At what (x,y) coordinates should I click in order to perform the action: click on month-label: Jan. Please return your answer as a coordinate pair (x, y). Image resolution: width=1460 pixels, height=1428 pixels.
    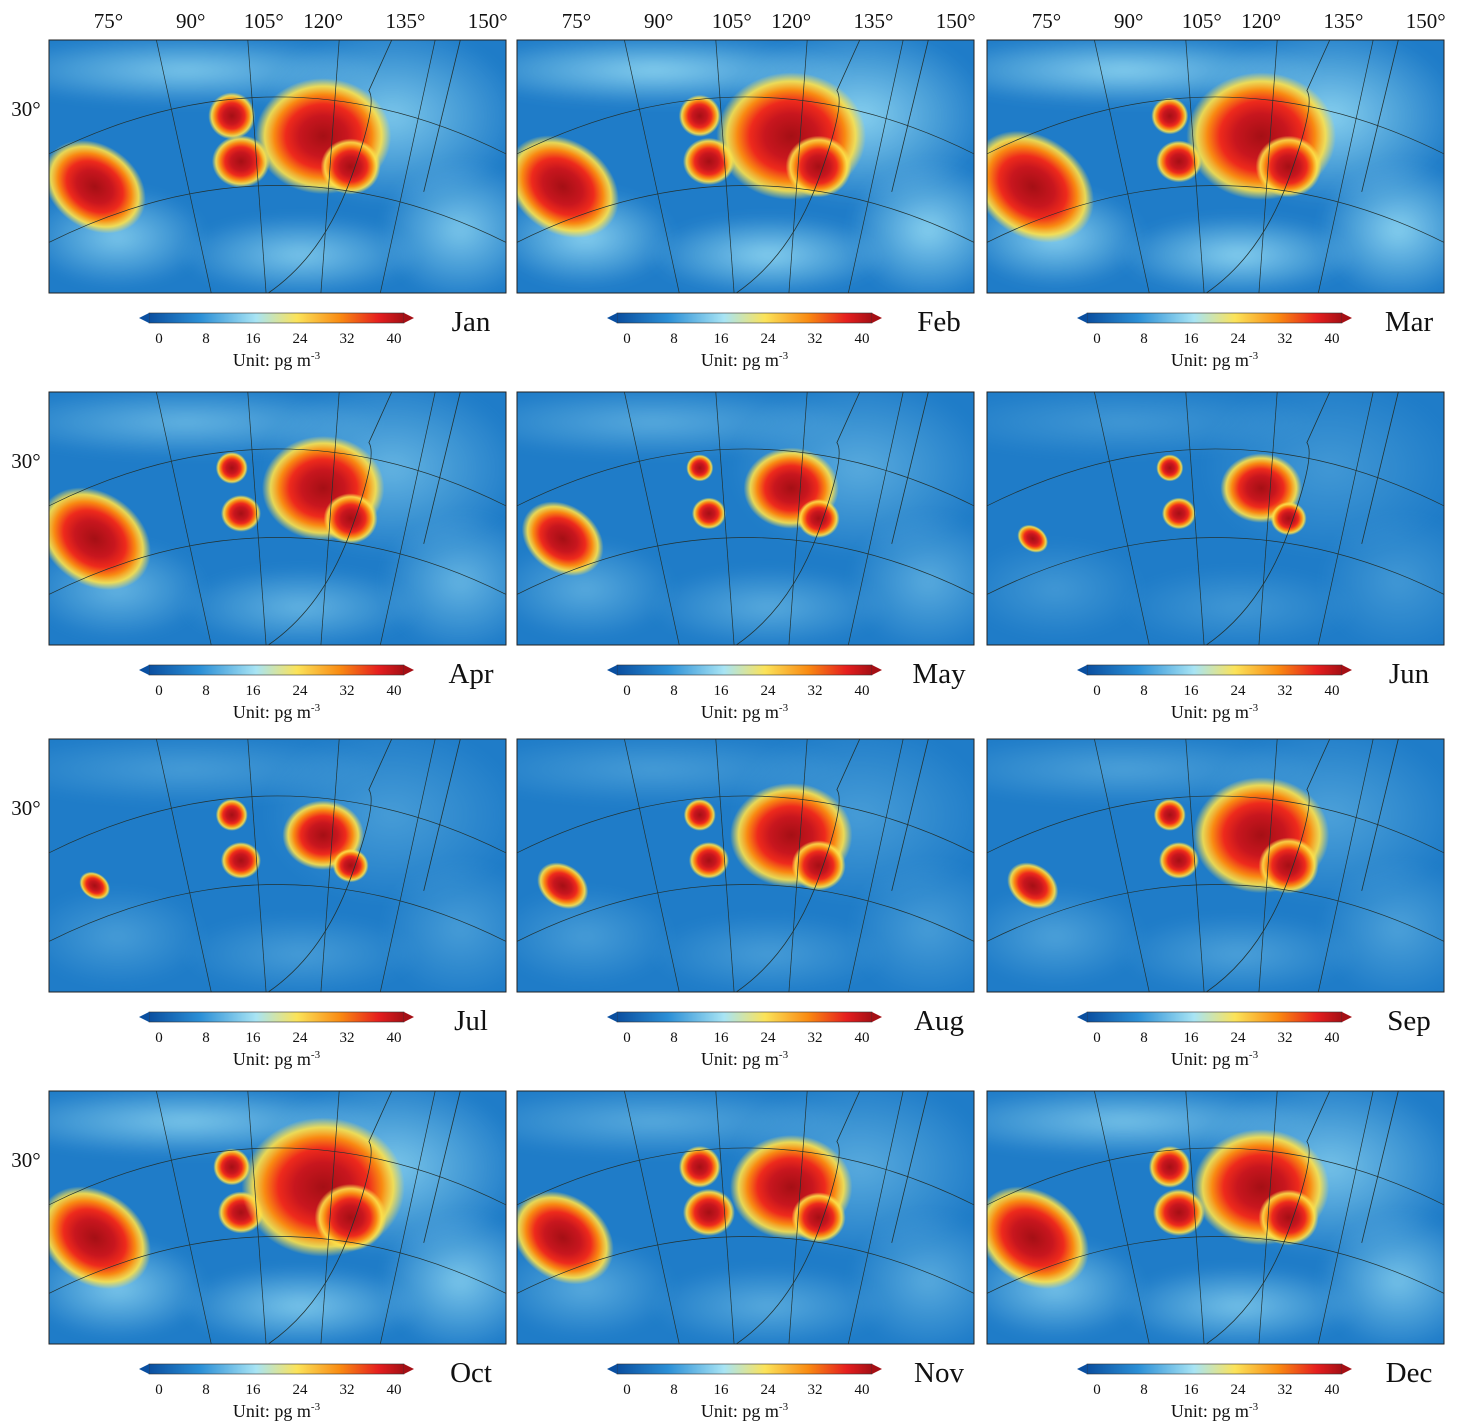
    Looking at the image, I should click on (471, 322).